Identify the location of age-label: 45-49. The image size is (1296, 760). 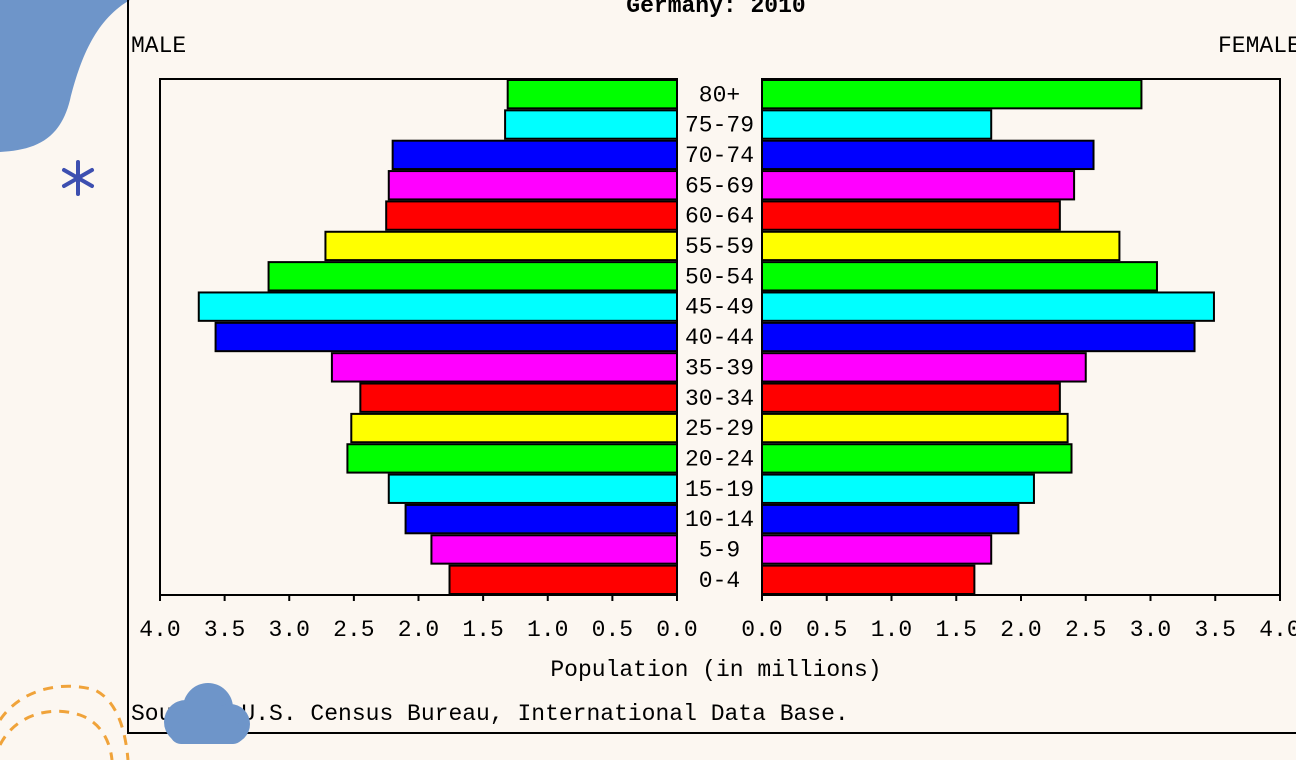
(719, 308).